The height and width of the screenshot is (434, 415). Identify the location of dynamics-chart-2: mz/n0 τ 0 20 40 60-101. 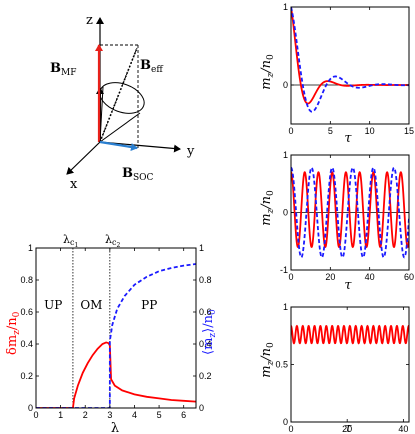
(336, 221).